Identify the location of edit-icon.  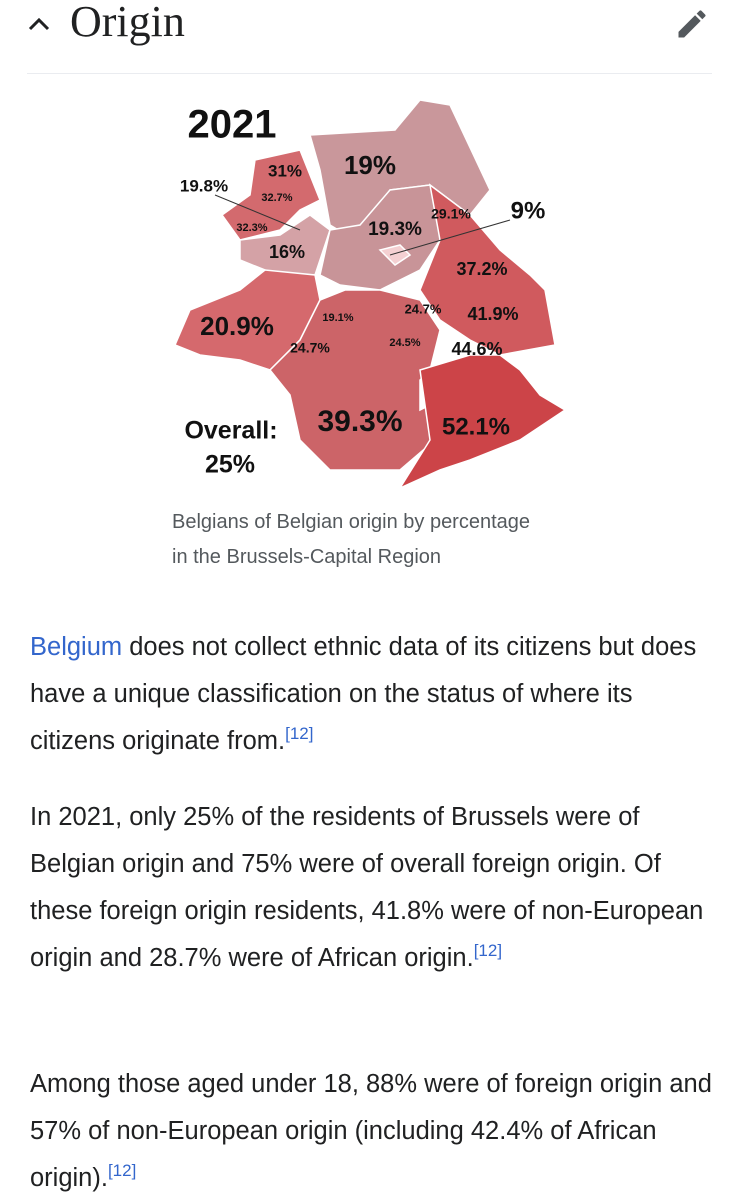
(692, 24).